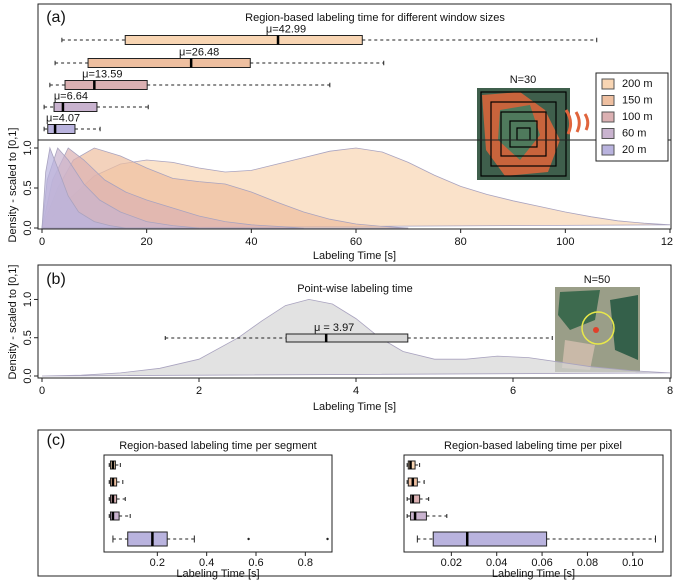  I want to click on x-tick-label: 0.02, so click(451, 563).